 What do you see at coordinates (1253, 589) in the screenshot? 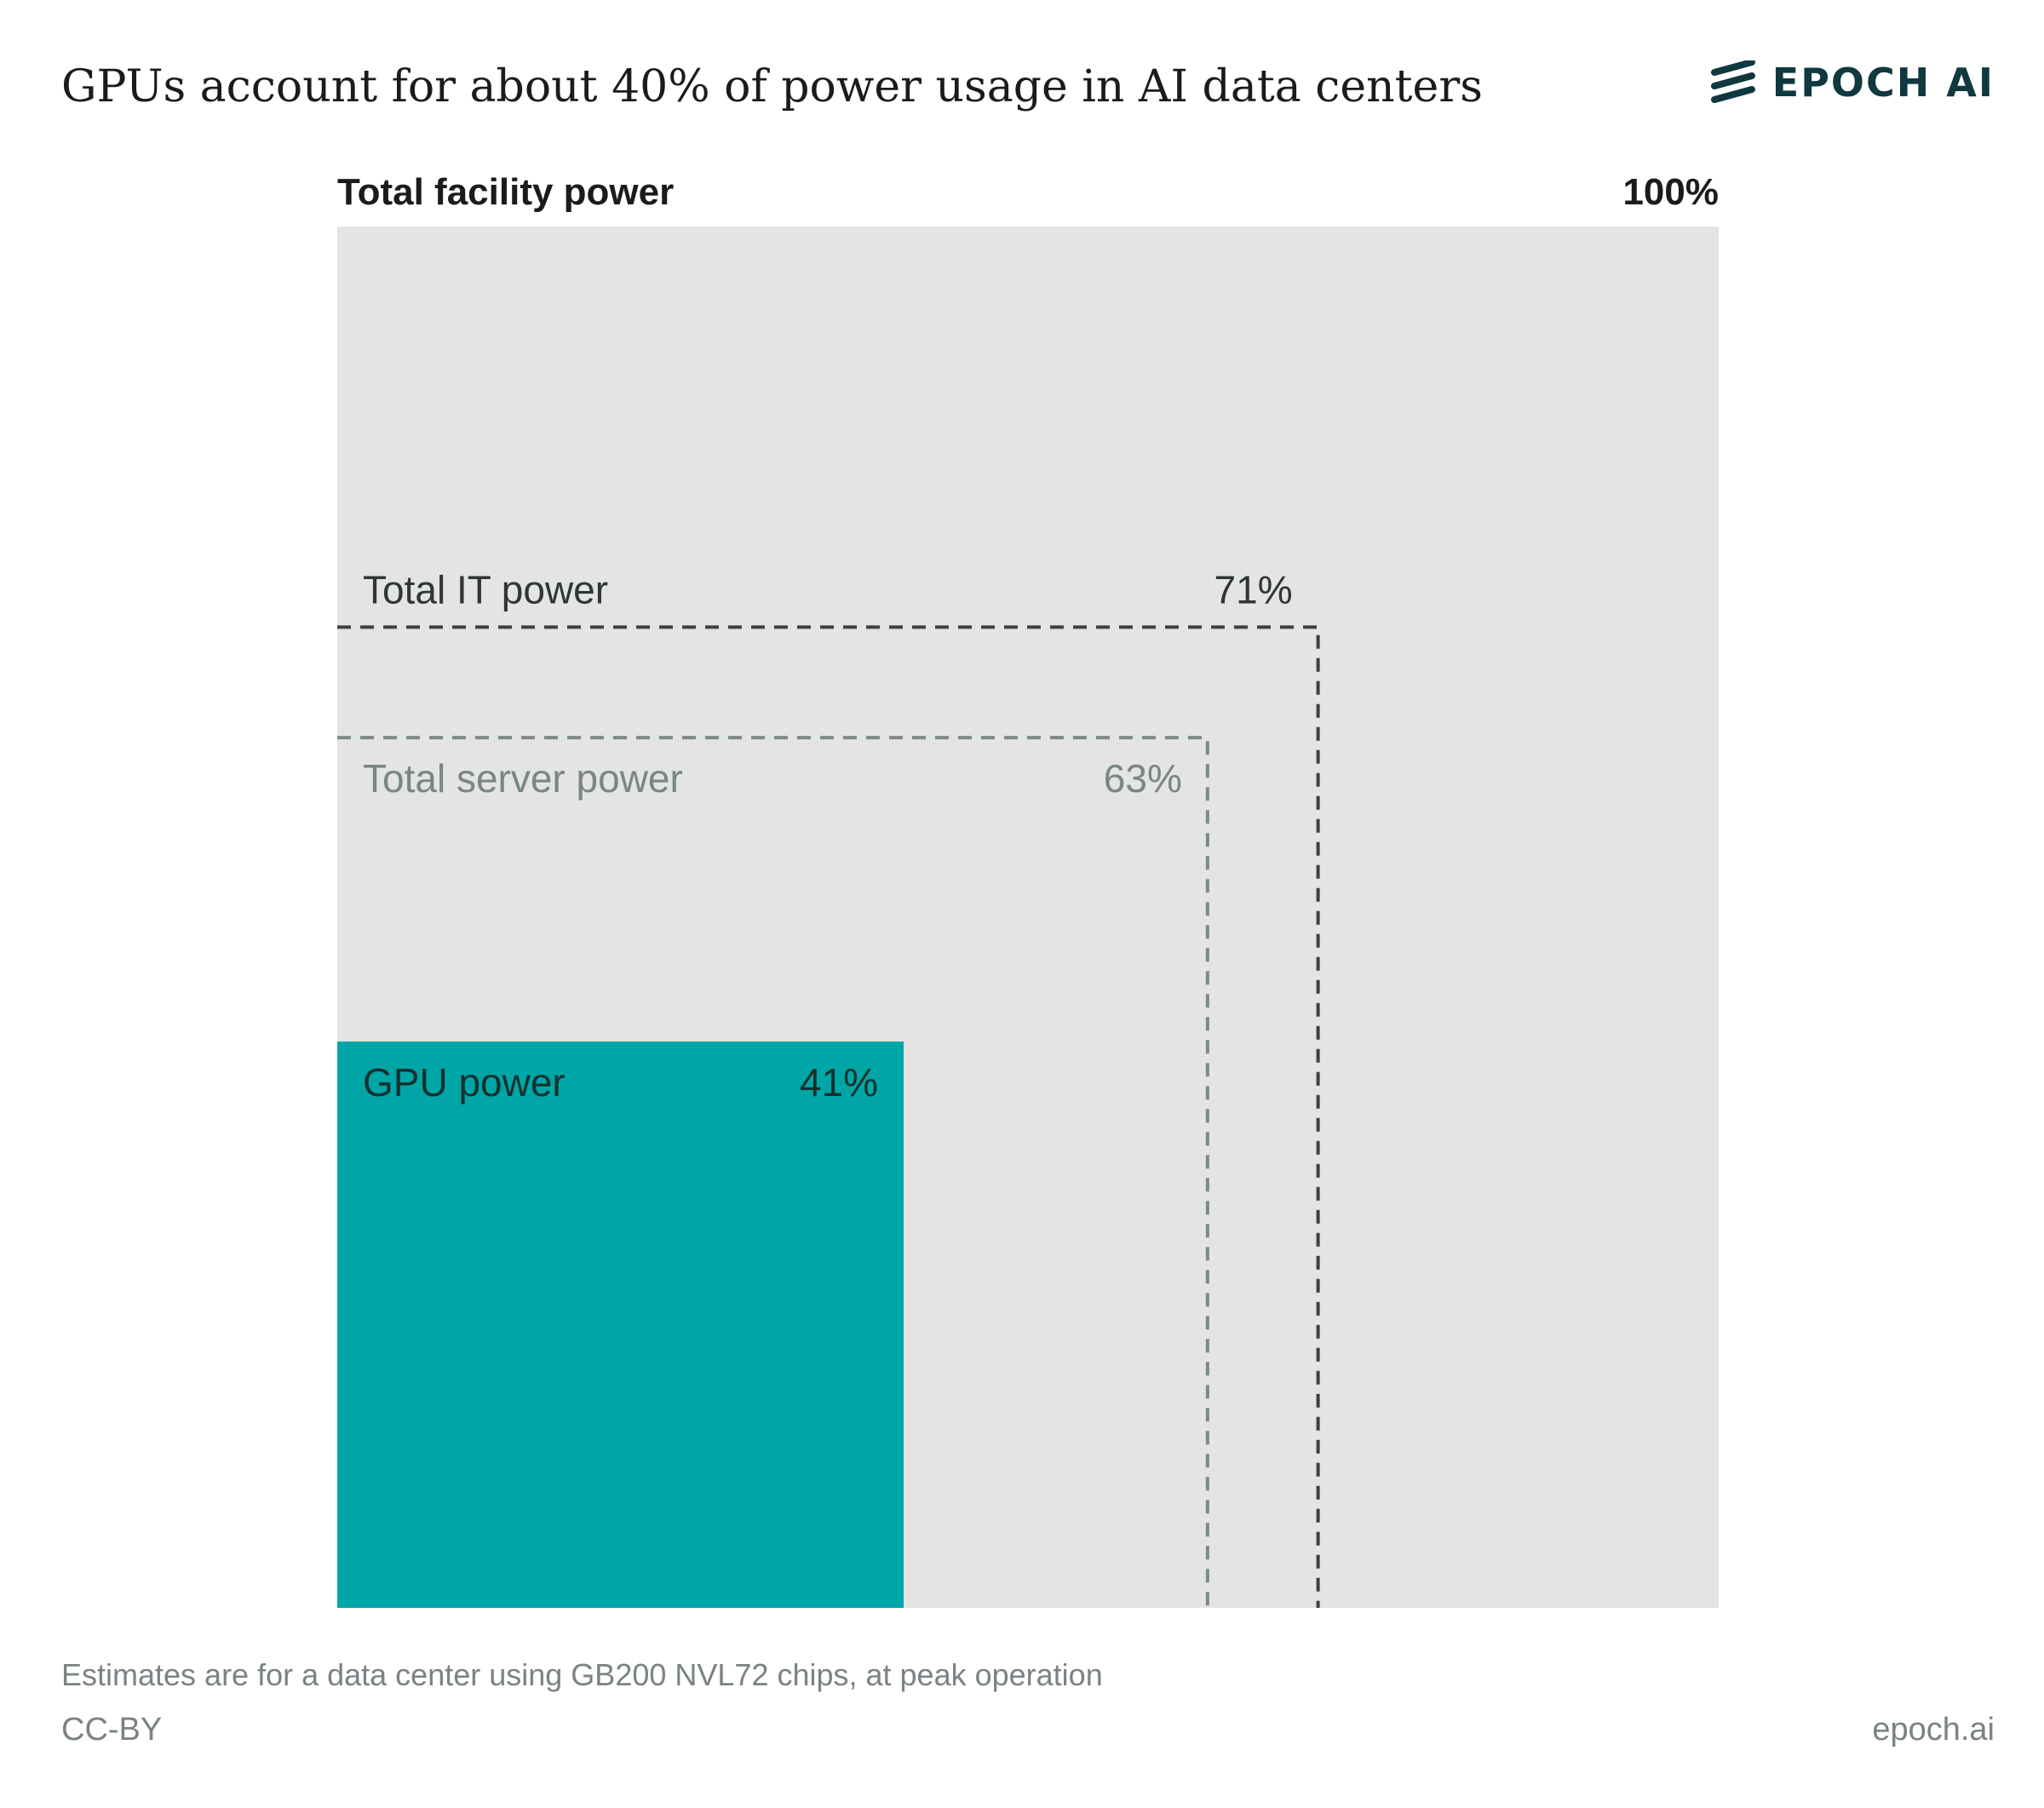
I see `total-it-power-value-label: 71%` at bounding box center [1253, 589].